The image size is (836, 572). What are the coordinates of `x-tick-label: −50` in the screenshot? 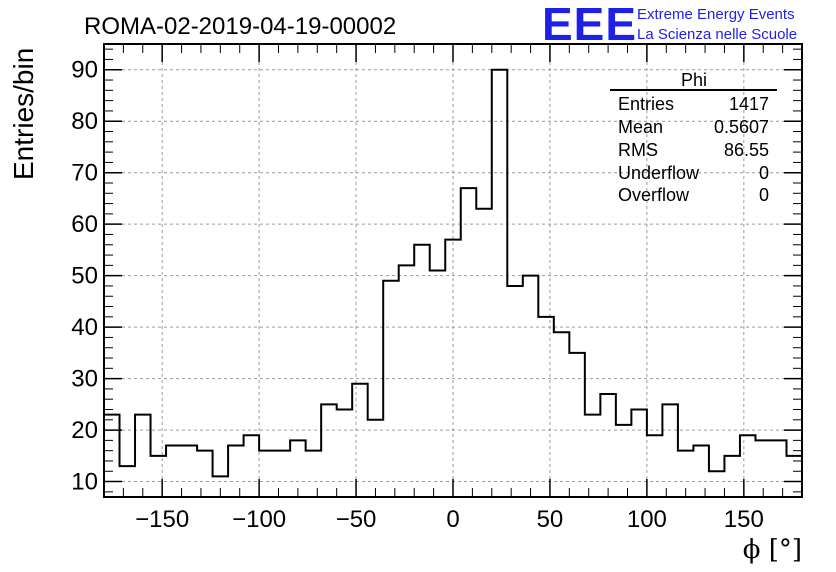 It's located at (356, 519).